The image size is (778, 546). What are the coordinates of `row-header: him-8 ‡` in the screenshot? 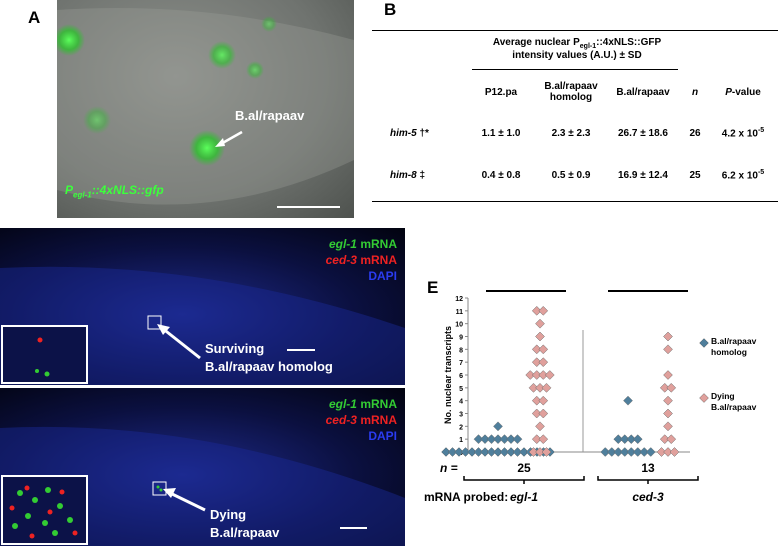 It's located at (426, 175).